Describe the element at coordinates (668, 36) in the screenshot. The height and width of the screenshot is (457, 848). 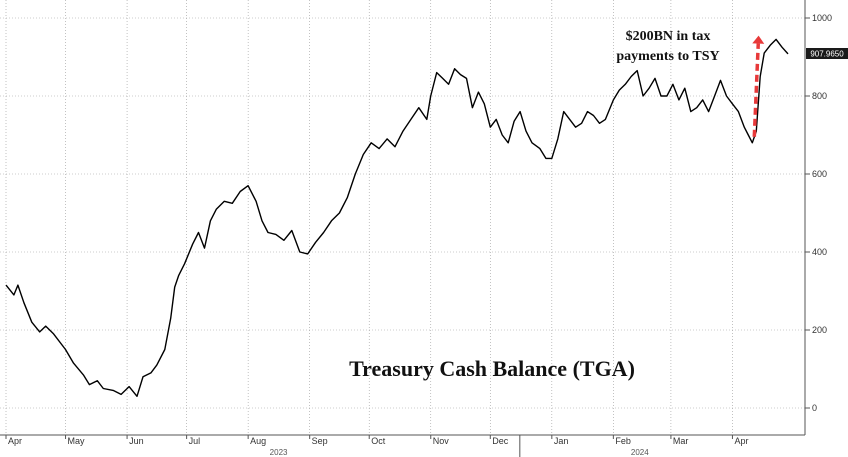
I see `annotation-line-1: $200BN in tax` at that location.